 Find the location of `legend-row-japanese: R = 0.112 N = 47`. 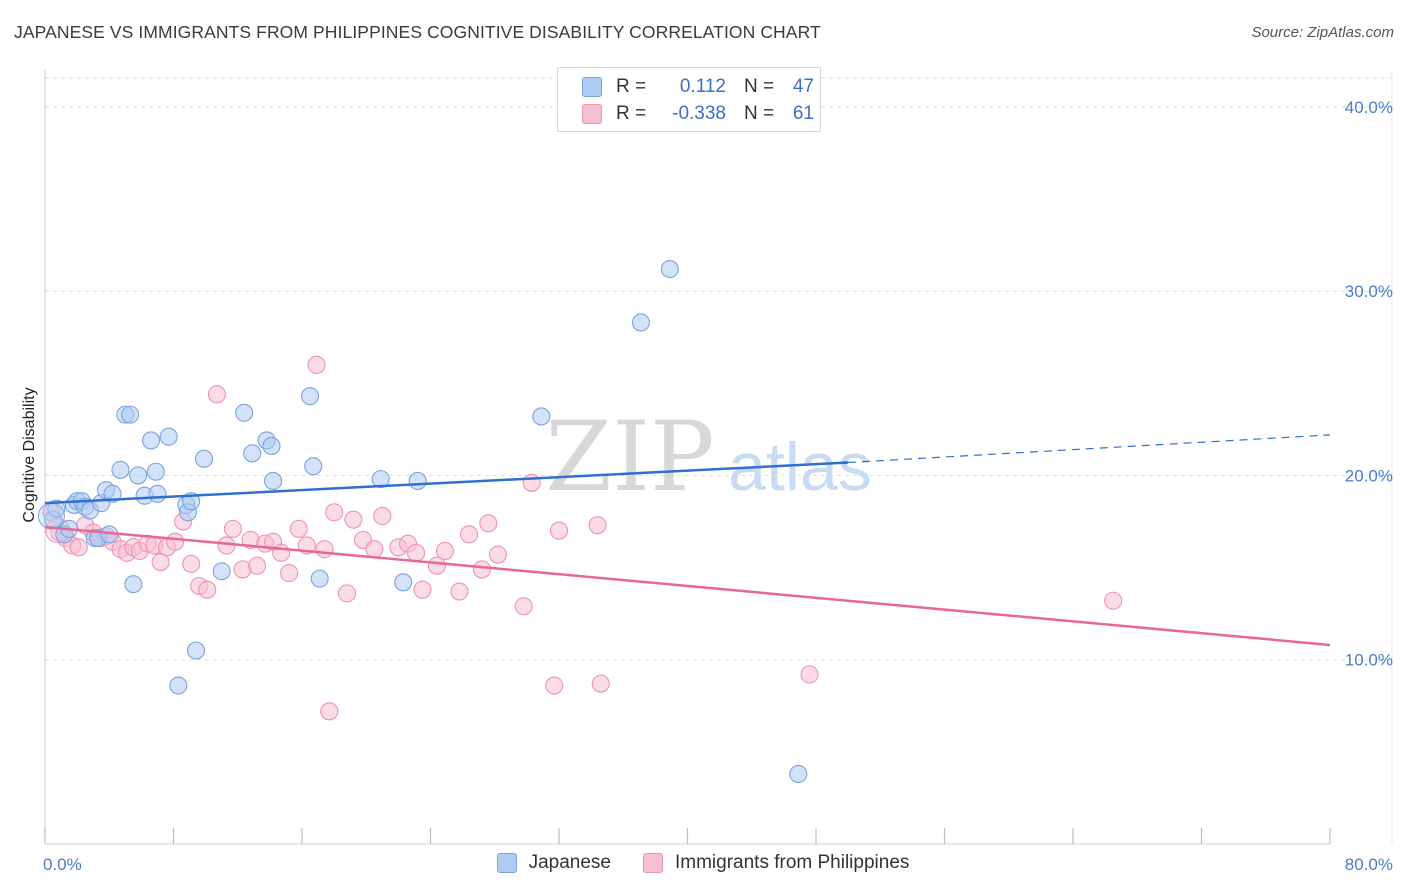

legend-row-japanese: R = 0.112 N = 47 is located at coordinates (698, 87).